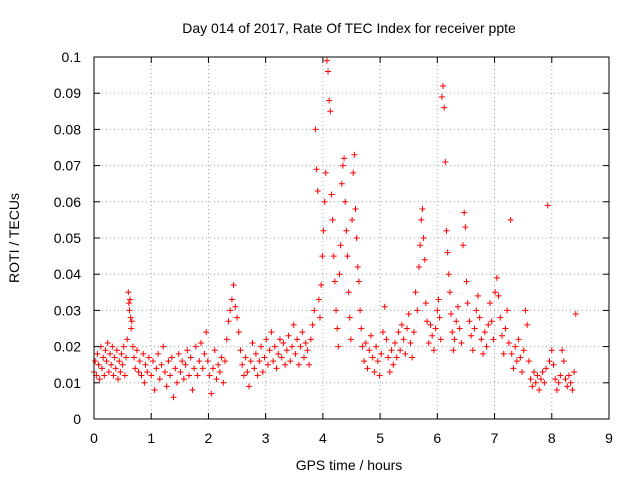 The height and width of the screenshot is (480, 640). What do you see at coordinates (552, 438) in the screenshot?
I see `x-tick-label: 8` at bounding box center [552, 438].